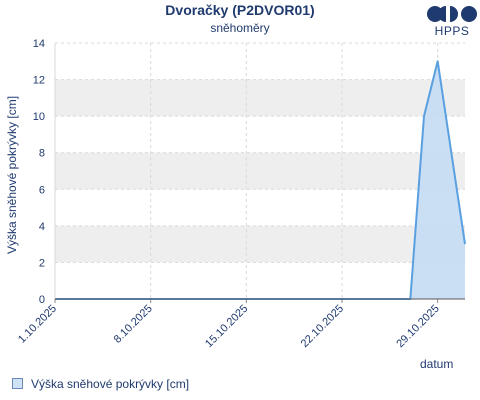 The image size is (480, 400). What do you see at coordinates (322, 326) in the screenshot?
I see `x-tick-label: 22.10.2025` at bounding box center [322, 326].